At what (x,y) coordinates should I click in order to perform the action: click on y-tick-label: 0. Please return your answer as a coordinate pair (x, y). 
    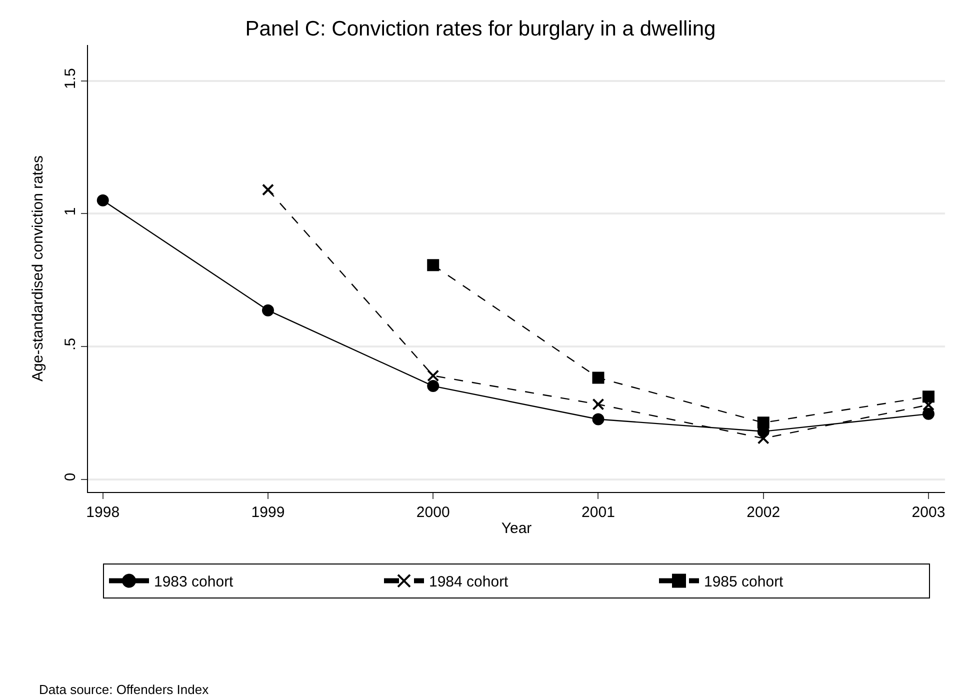
    Looking at the image, I should click on (70, 477).